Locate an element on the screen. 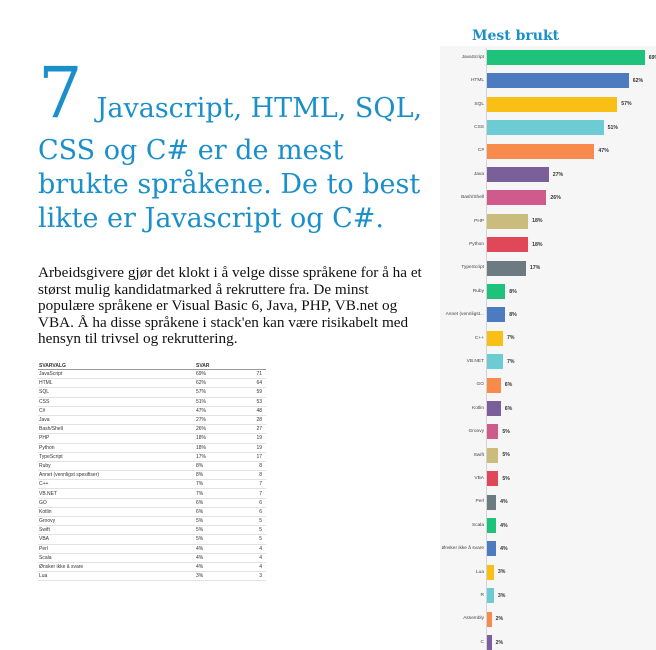  row-option: GO is located at coordinates (43, 502).